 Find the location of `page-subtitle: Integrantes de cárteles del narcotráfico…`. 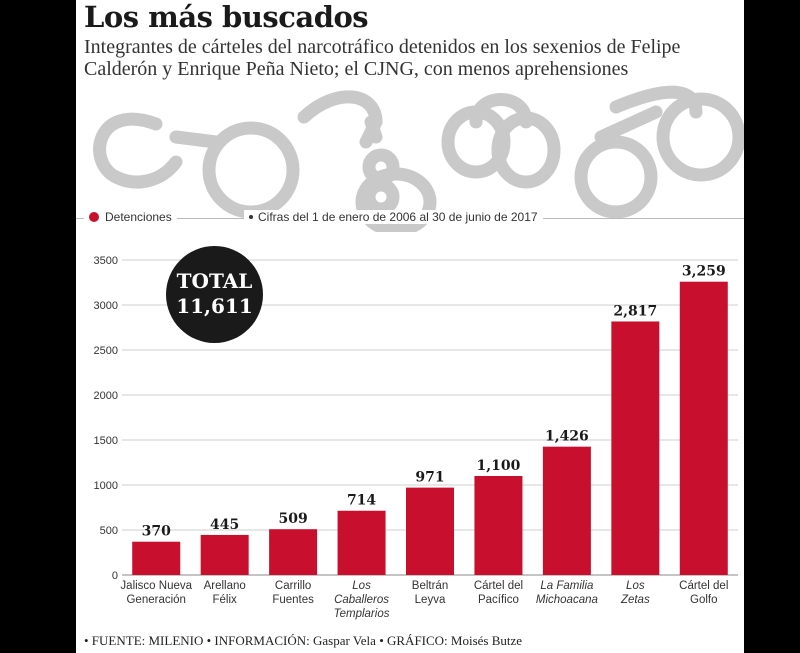

page-subtitle: Integrantes de cárteles del narcotráfico… is located at coordinates (382, 58).